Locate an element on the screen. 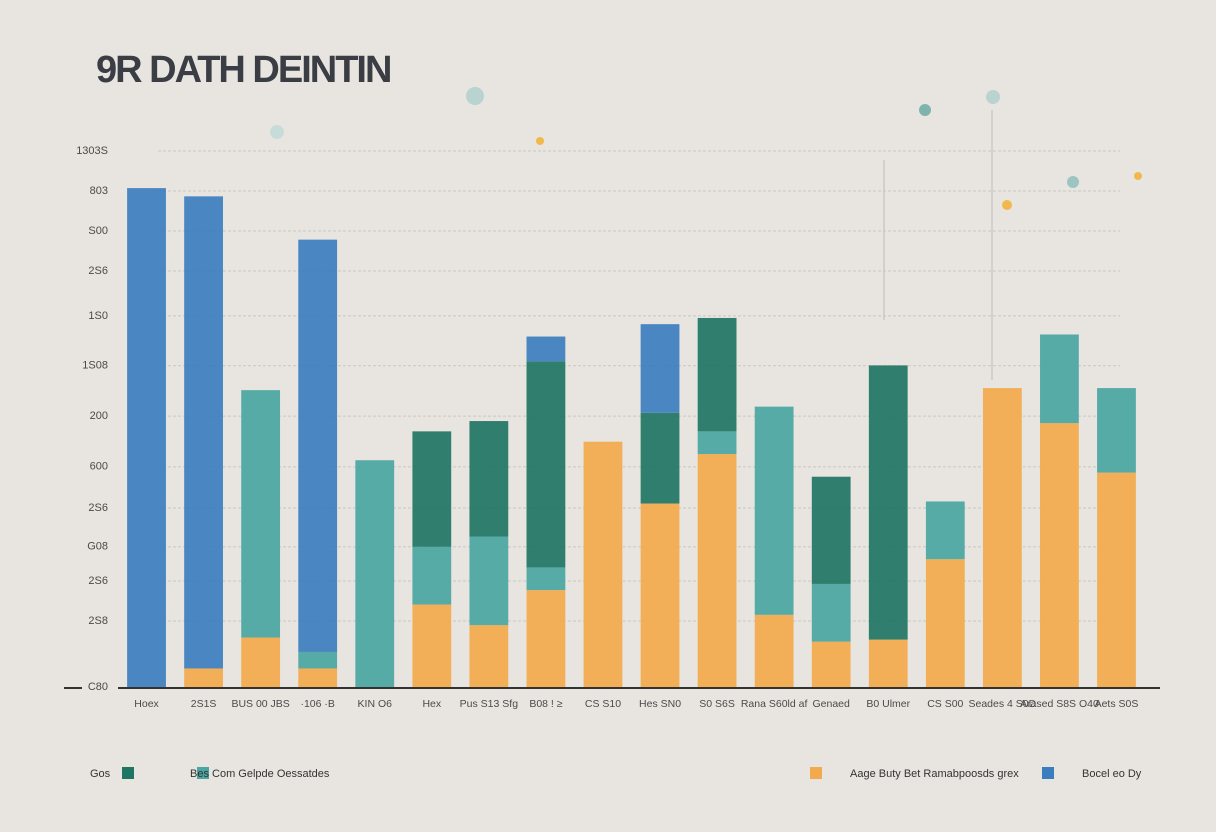  legend-label: Bes Com Gelpde Oessatdes is located at coordinates (260, 774).